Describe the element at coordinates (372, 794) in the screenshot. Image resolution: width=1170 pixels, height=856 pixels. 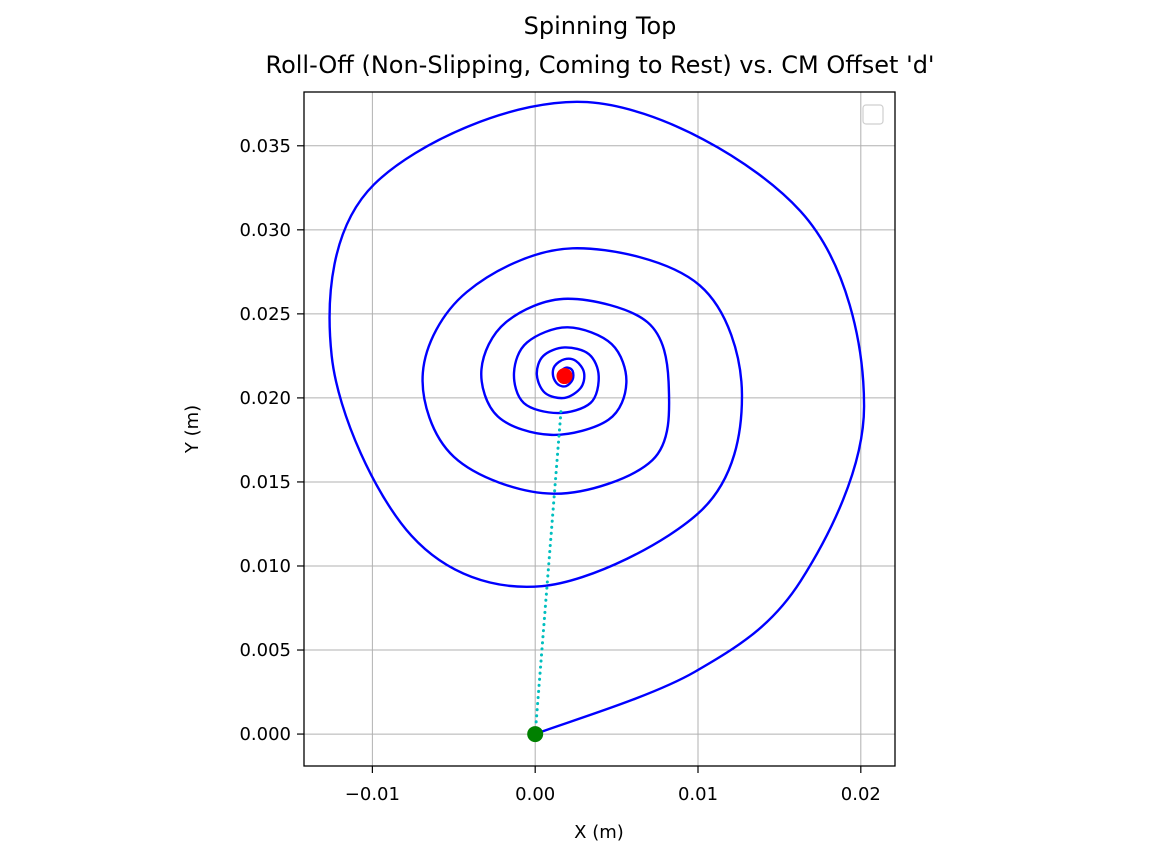
I see `x-tick-label: −0.01` at that location.